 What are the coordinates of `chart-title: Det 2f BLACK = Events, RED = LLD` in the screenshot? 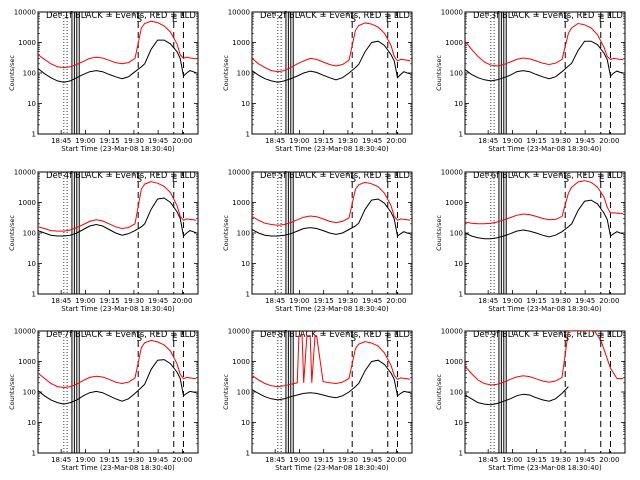 It's located at (335, 16).